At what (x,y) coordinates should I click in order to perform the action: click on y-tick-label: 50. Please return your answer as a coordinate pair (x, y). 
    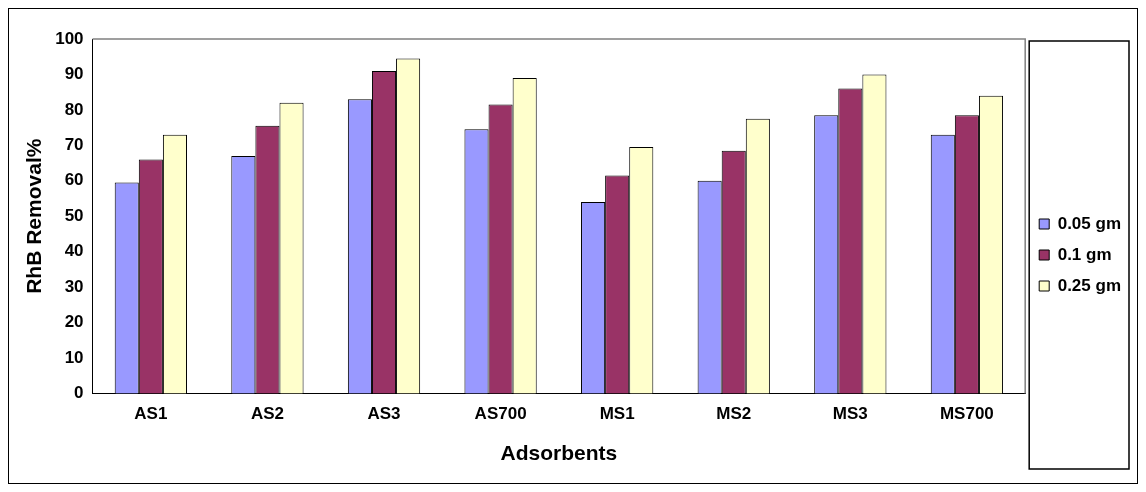
    Looking at the image, I should click on (74, 215).